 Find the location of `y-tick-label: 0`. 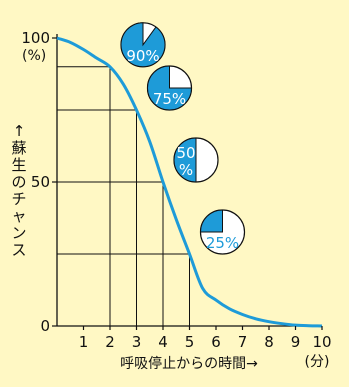

y-tick-label: 0 is located at coordinates (45, 326).